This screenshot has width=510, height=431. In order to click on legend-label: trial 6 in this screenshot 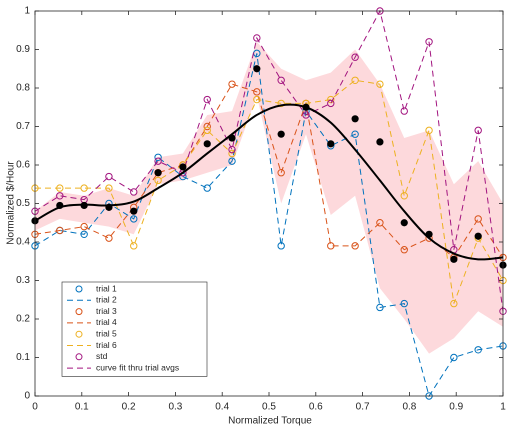, I will do `click(106, 345)`.